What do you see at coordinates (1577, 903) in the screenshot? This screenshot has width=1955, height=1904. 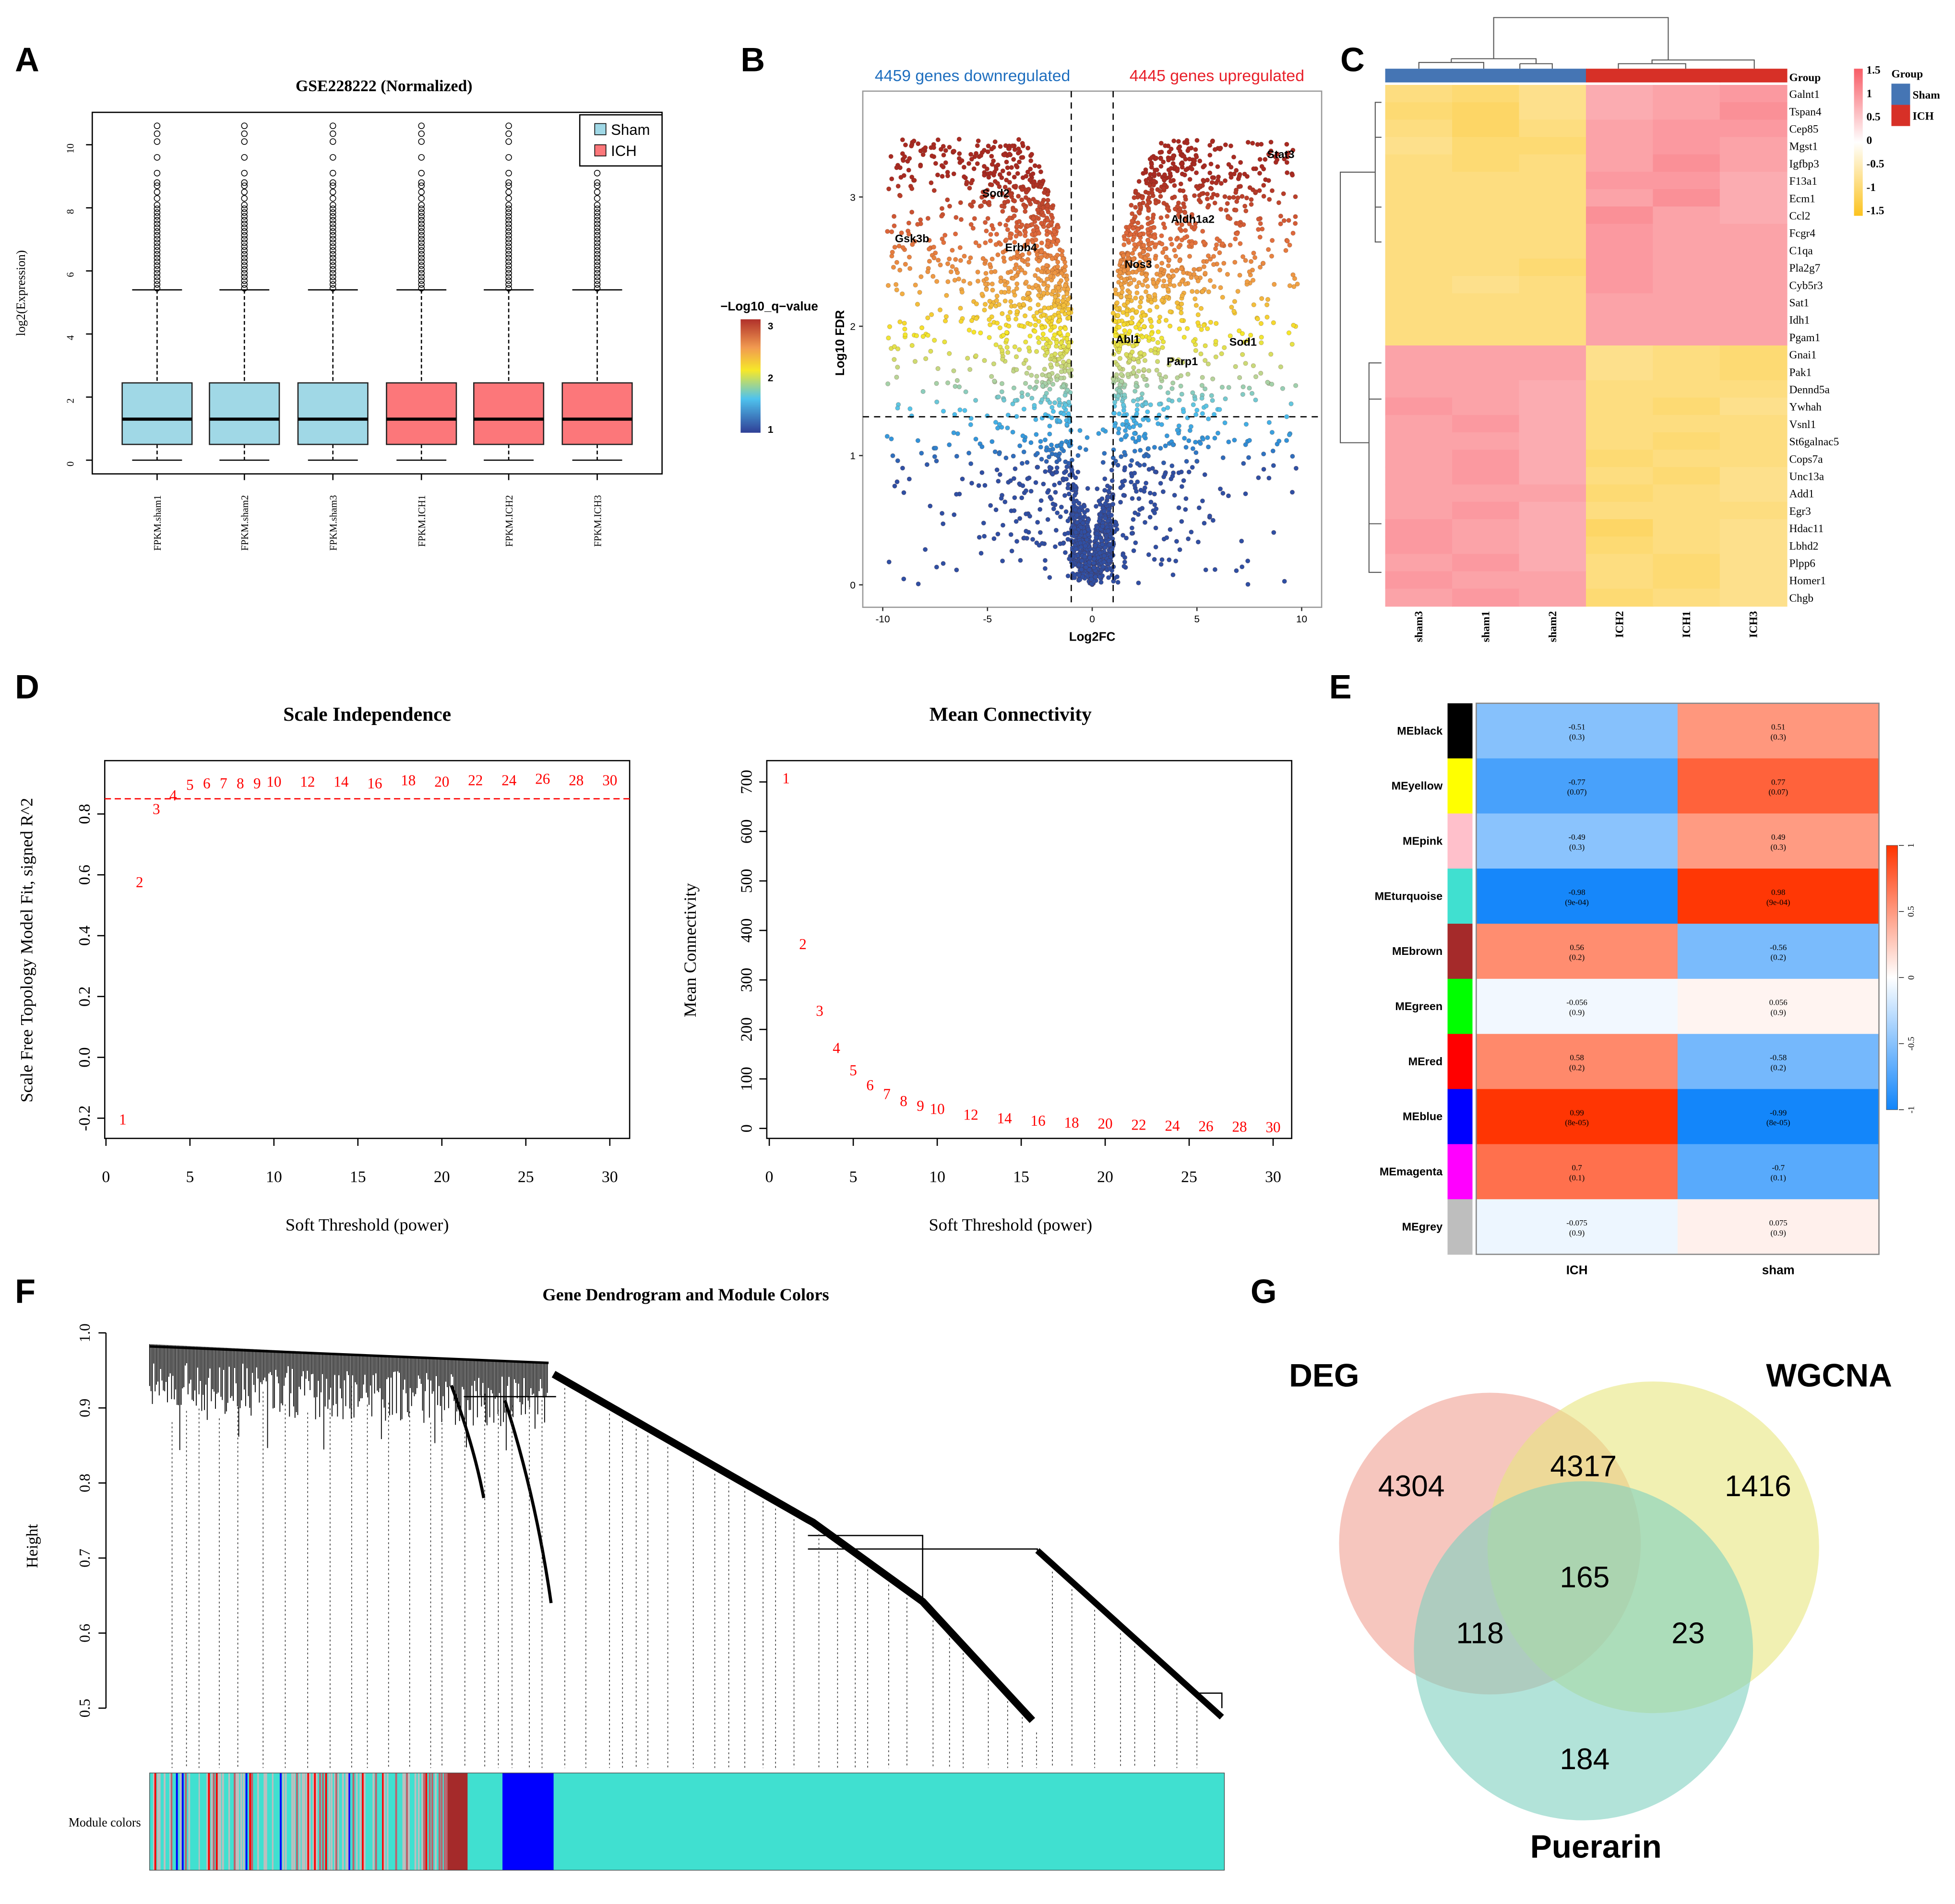 I see `p-value: (9e-04)` at bounding box center [1577, 903].